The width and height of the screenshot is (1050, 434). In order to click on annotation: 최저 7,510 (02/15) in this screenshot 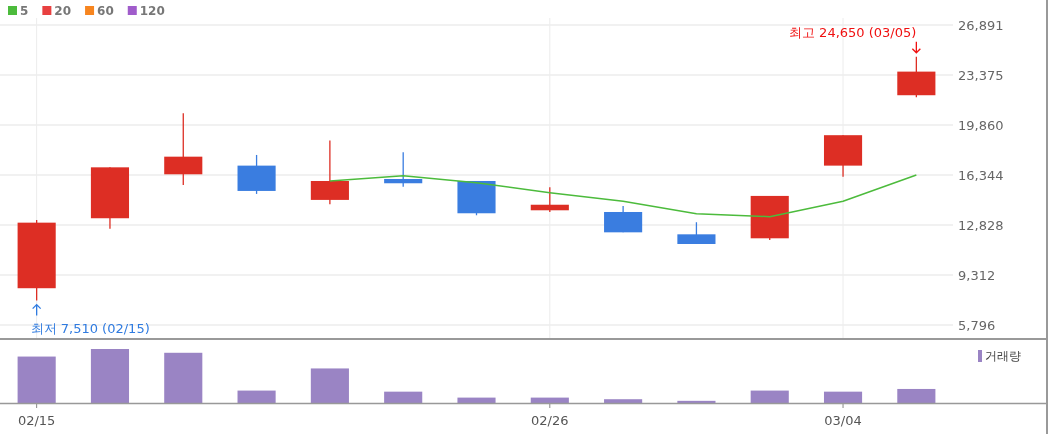, I will do `click(90, 328)`.